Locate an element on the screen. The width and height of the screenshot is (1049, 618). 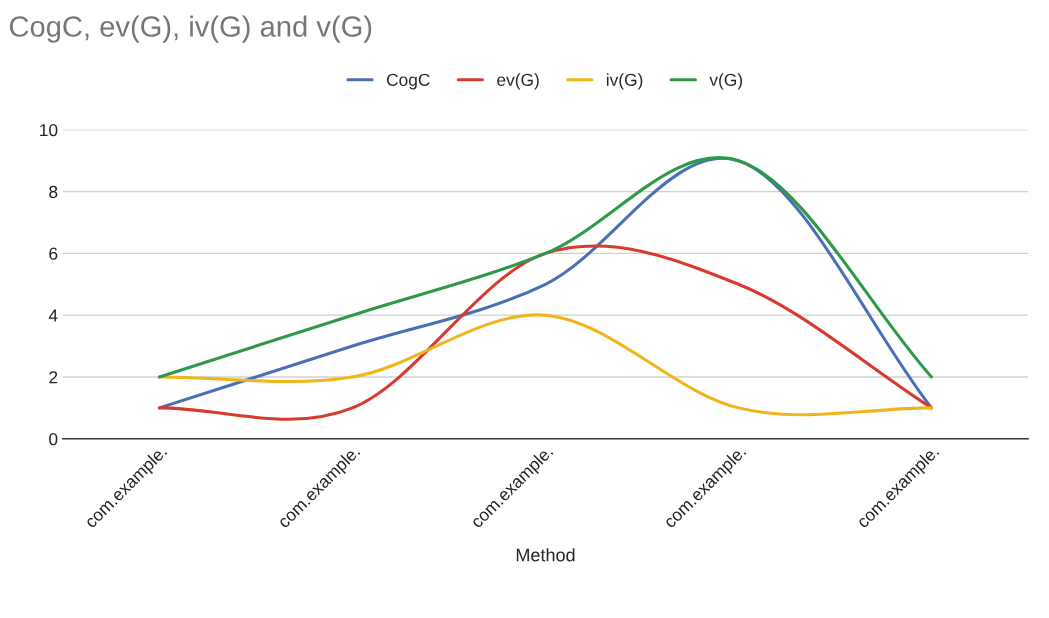
x-axis-title: Method is located at coordinates (545, 555).